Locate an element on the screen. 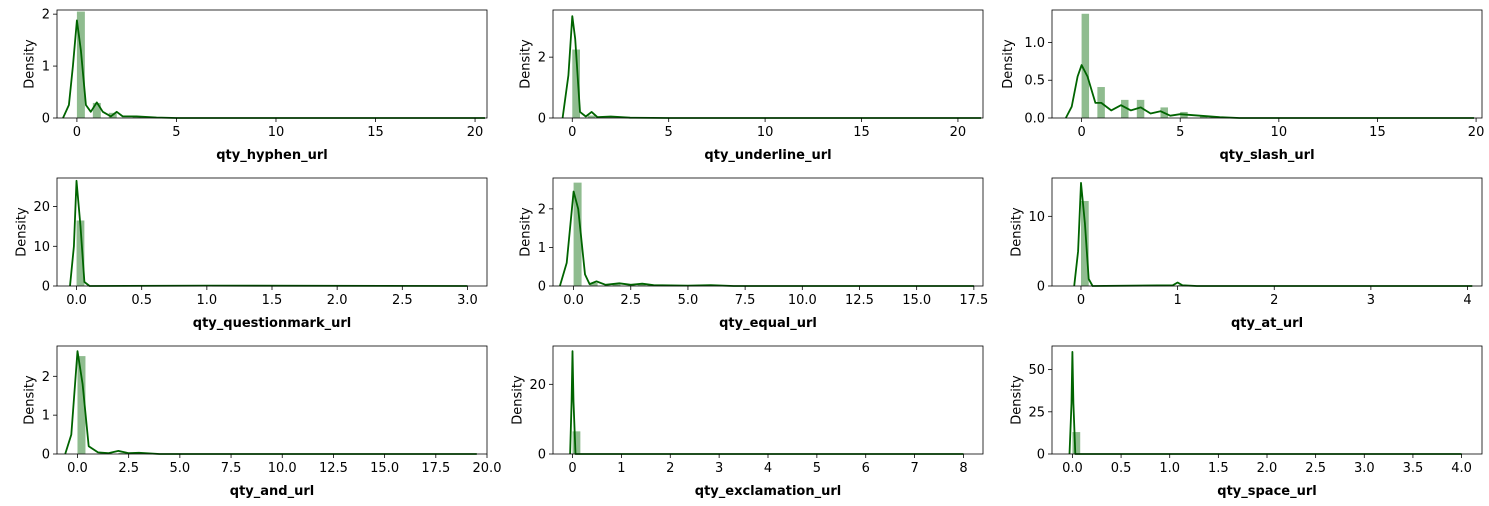  x-tick-label: 3 is located at coordinates (1371, 300).